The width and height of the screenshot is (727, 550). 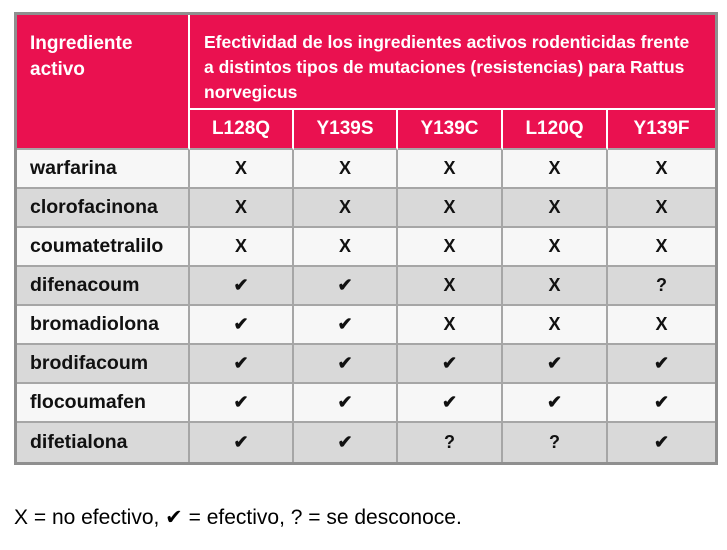 I want to click on column-header-y139f: Y139F, so click(x=662, y=130).